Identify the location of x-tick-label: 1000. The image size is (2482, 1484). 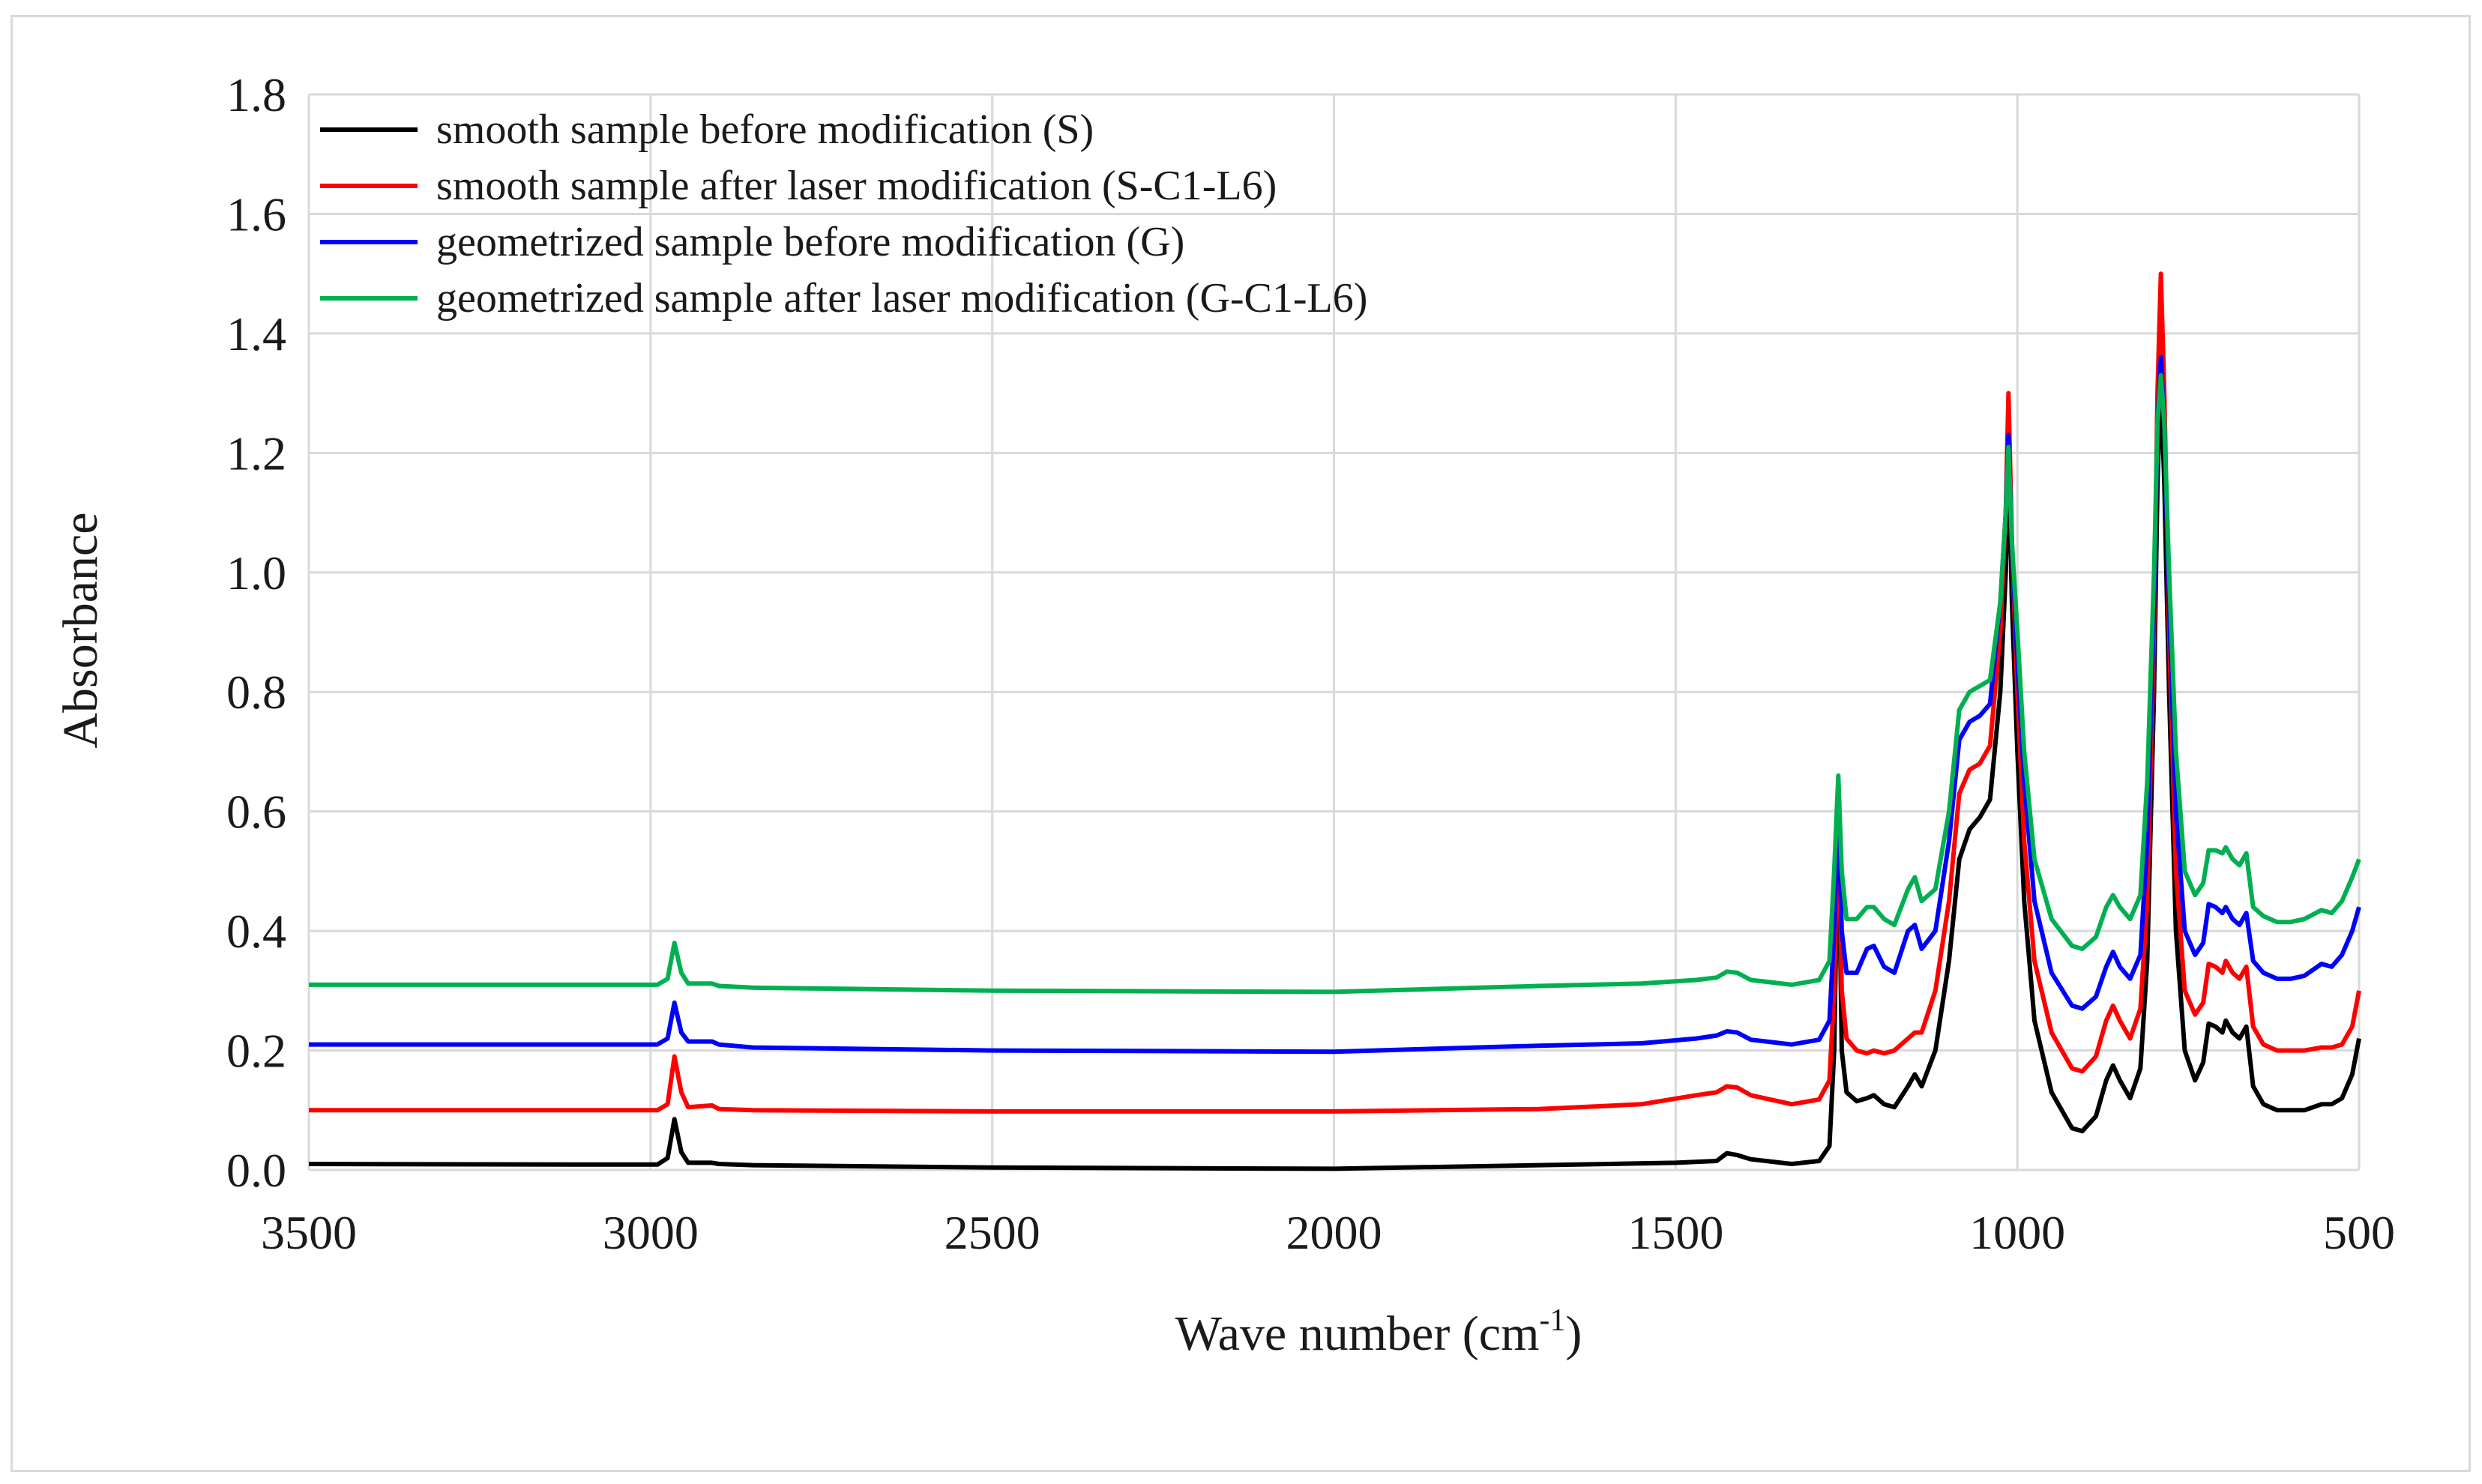
(2017, 1233).